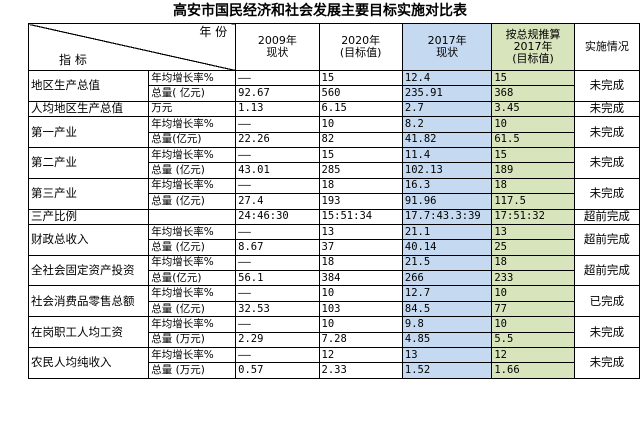 The height and width of the screenshot is (427, 640). What do you see at coordinates (88, 301) in the screenshot?
I see `indicator-cell: 社会消费品零售总额` at bounding box center [88, 301].